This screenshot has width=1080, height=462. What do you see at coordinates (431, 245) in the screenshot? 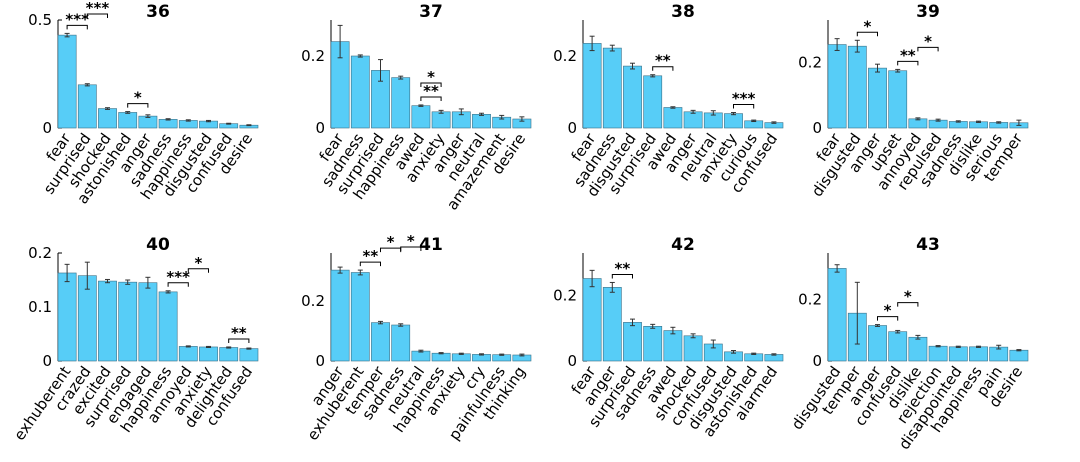
I see `panel-title: 41` at bounding box center [431, 245].